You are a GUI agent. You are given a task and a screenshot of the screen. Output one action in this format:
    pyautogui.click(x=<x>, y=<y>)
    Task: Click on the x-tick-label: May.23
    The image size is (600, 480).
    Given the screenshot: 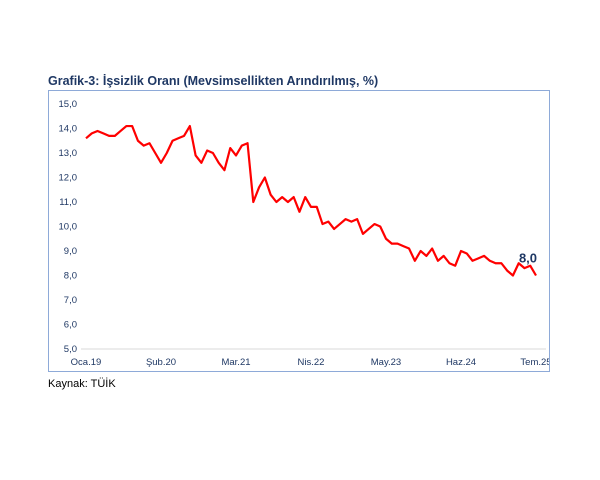 What is the action you would take?
    pyautogui.click(x=386, y=362)
    